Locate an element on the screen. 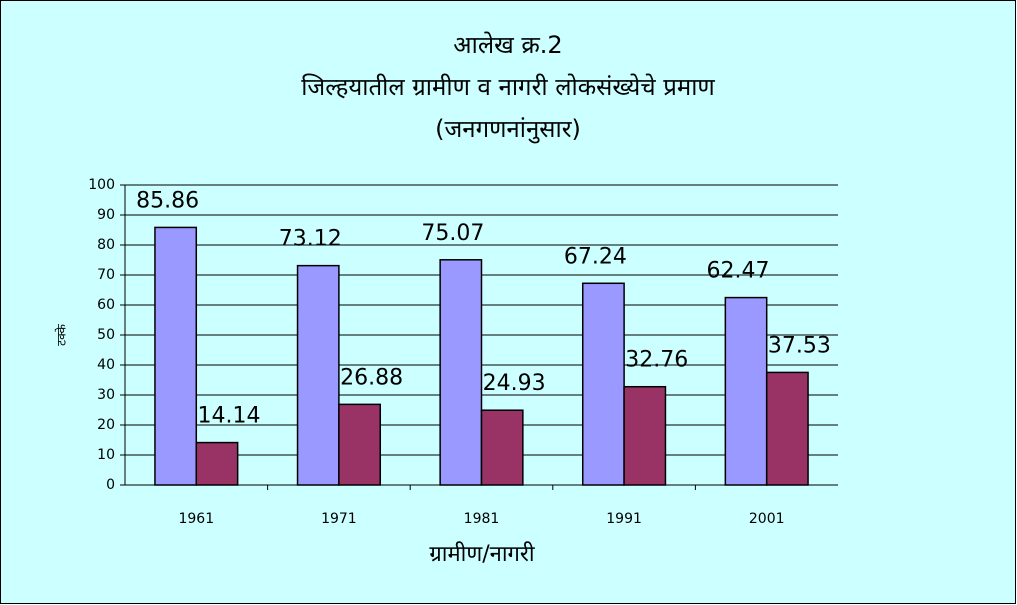  y-tick-label: 70 is located at coordinates (106, 275).